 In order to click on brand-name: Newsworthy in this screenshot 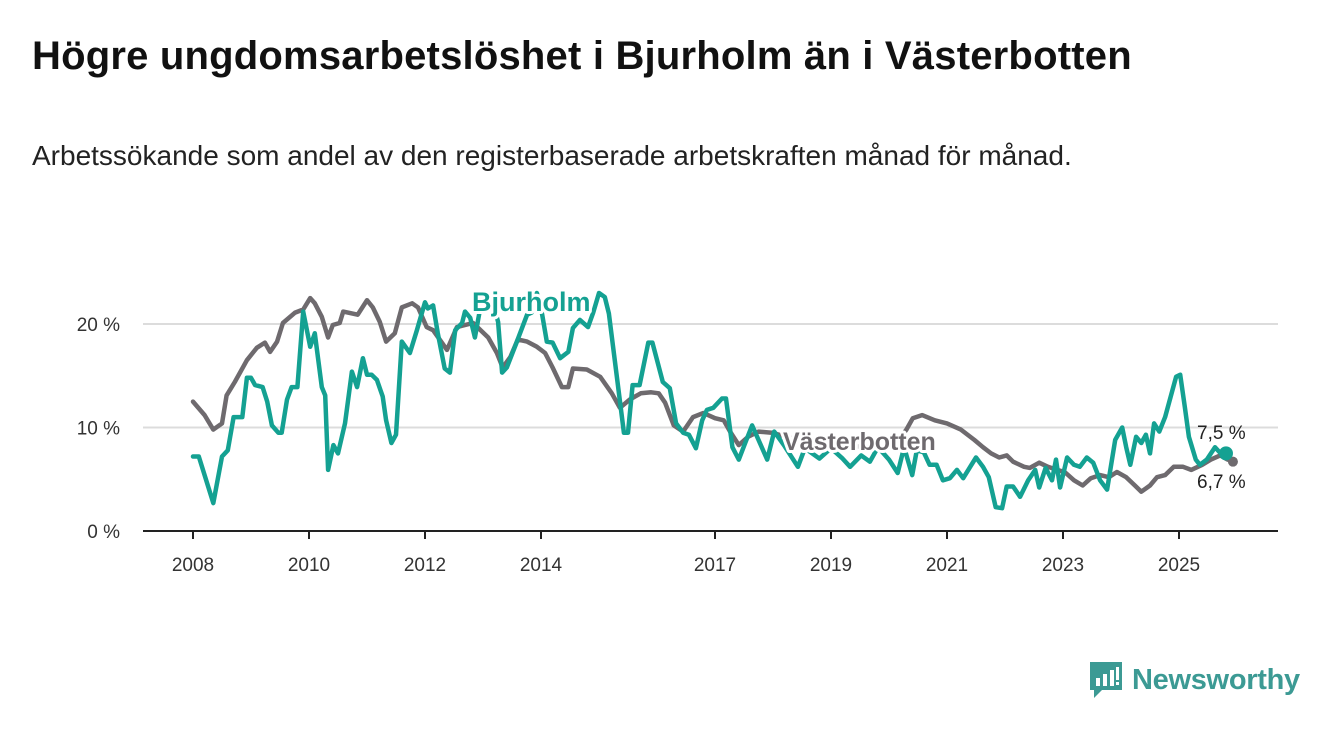, I will do `click(1216, 679)`.